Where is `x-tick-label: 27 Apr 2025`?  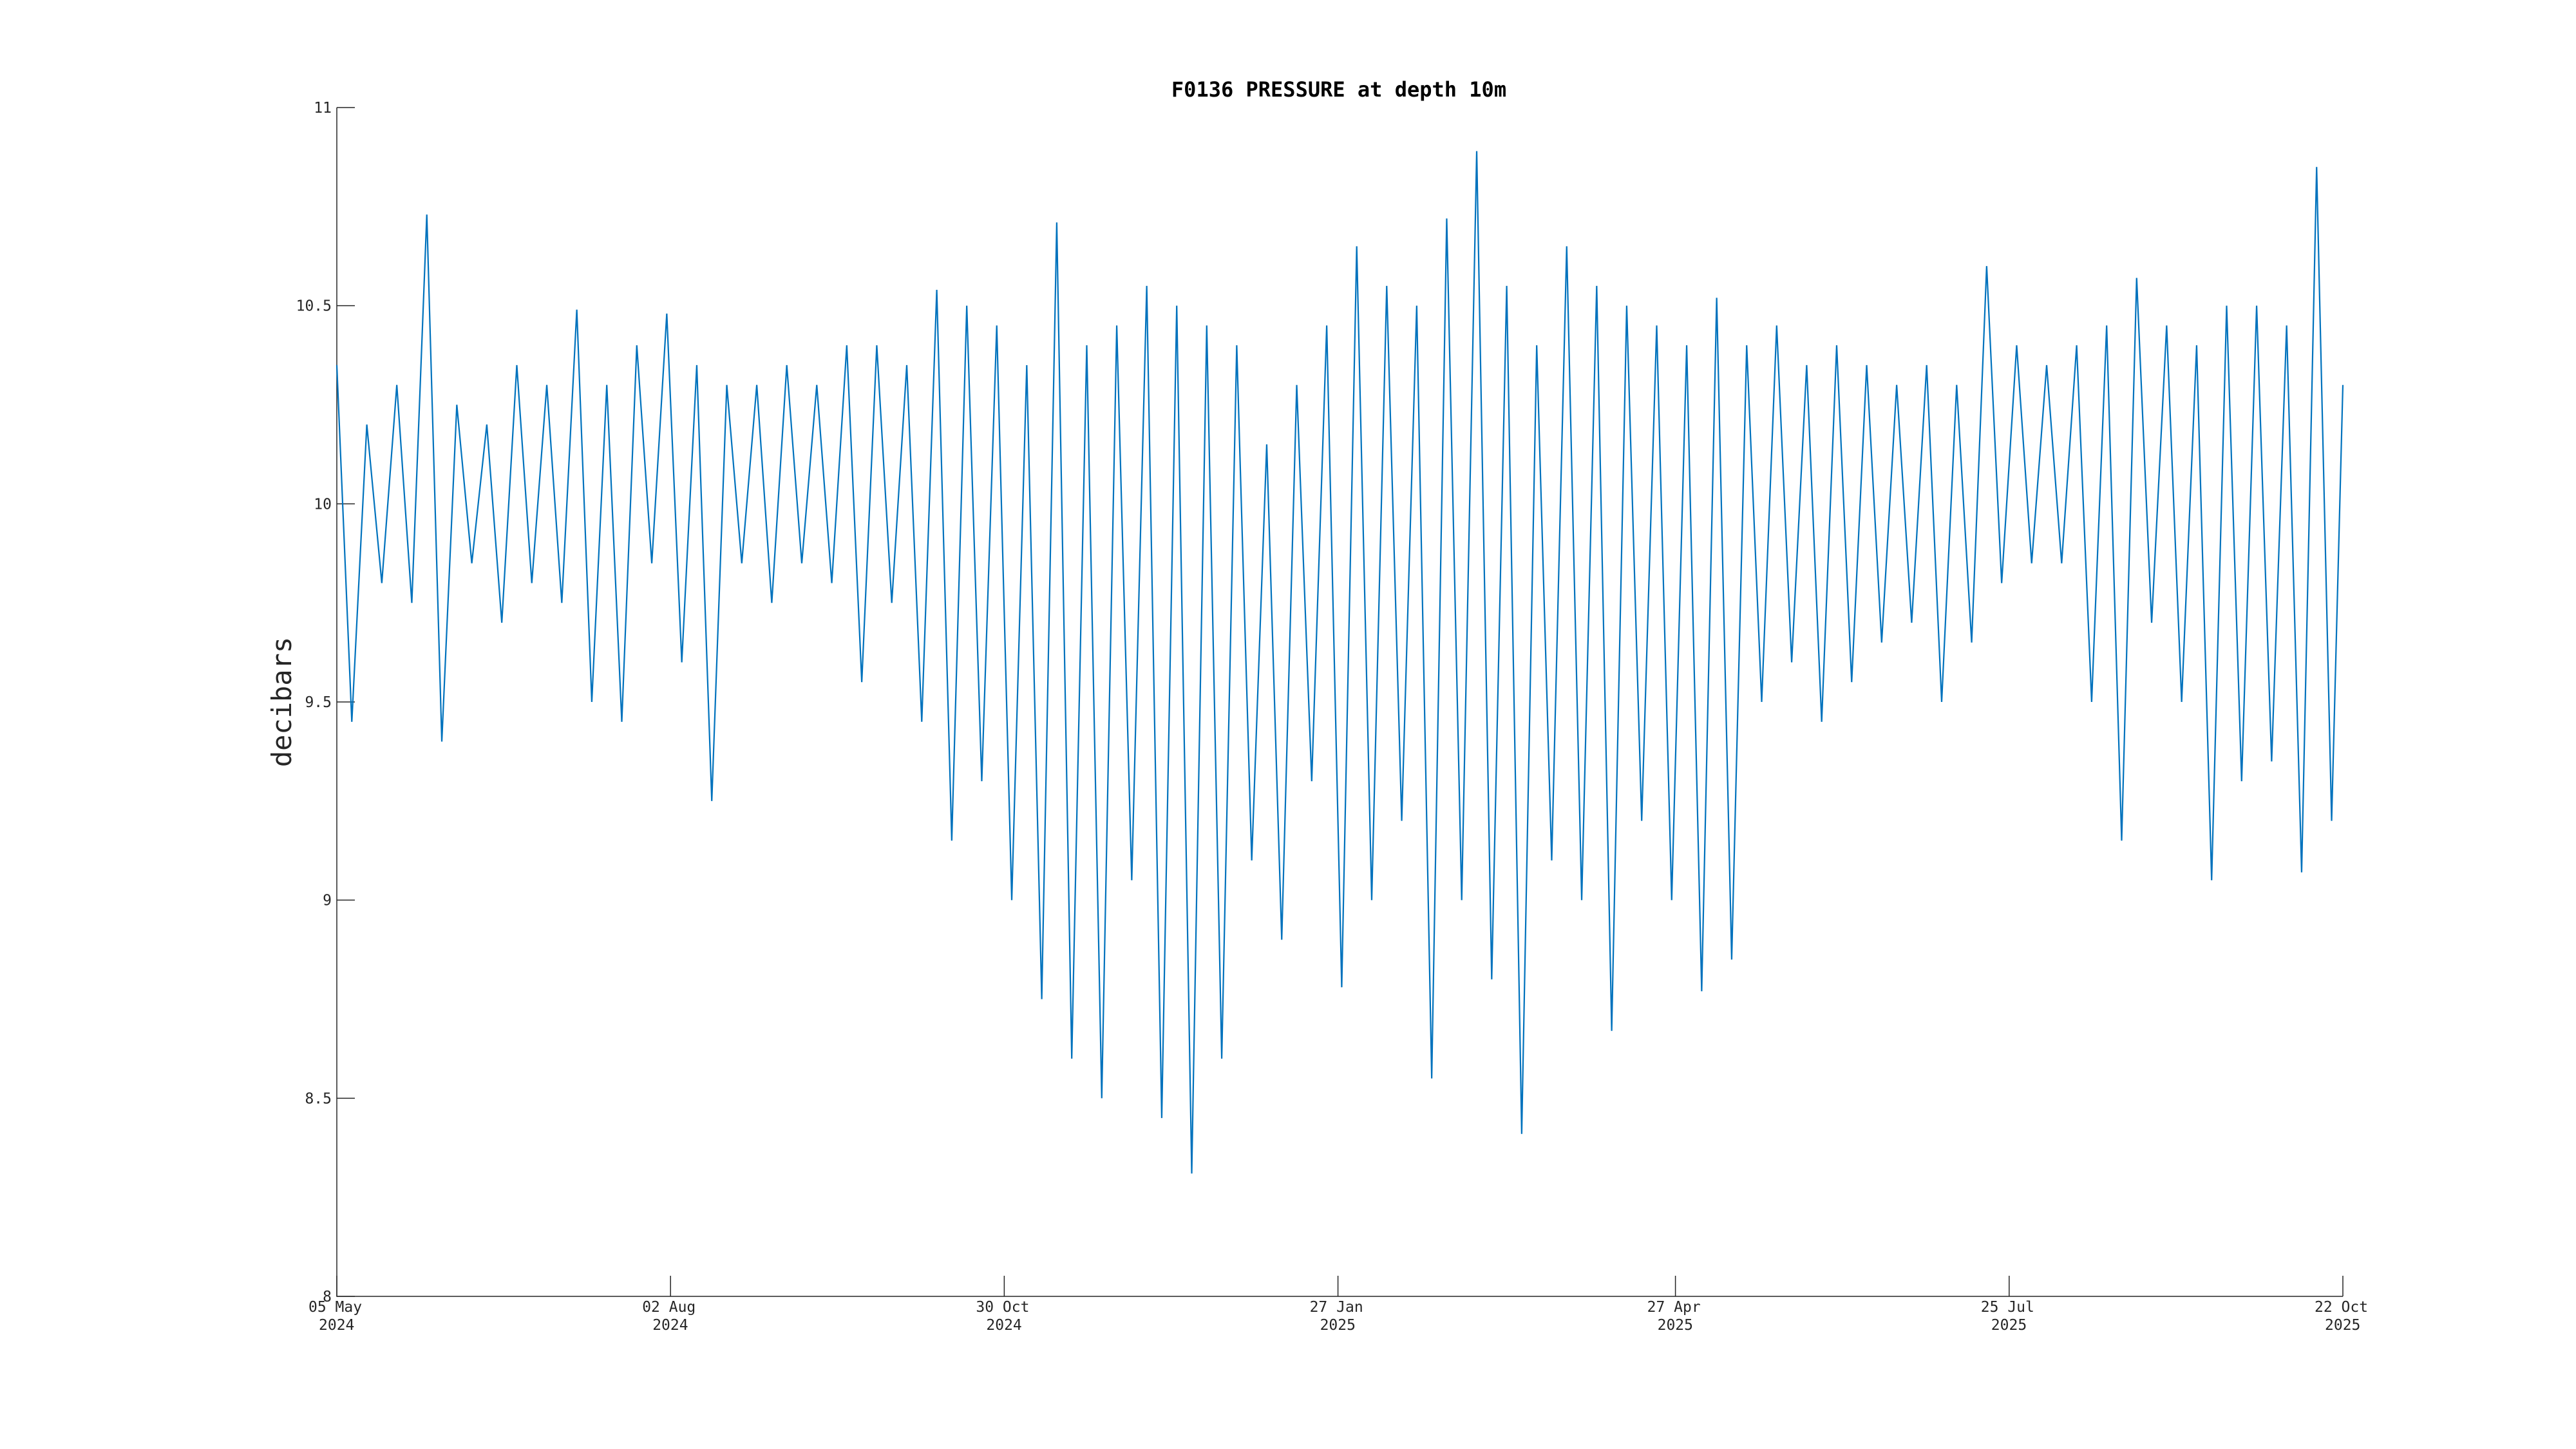
x-tick-label: 27 Apr 2025 is located at coordinates (1674, 1317).